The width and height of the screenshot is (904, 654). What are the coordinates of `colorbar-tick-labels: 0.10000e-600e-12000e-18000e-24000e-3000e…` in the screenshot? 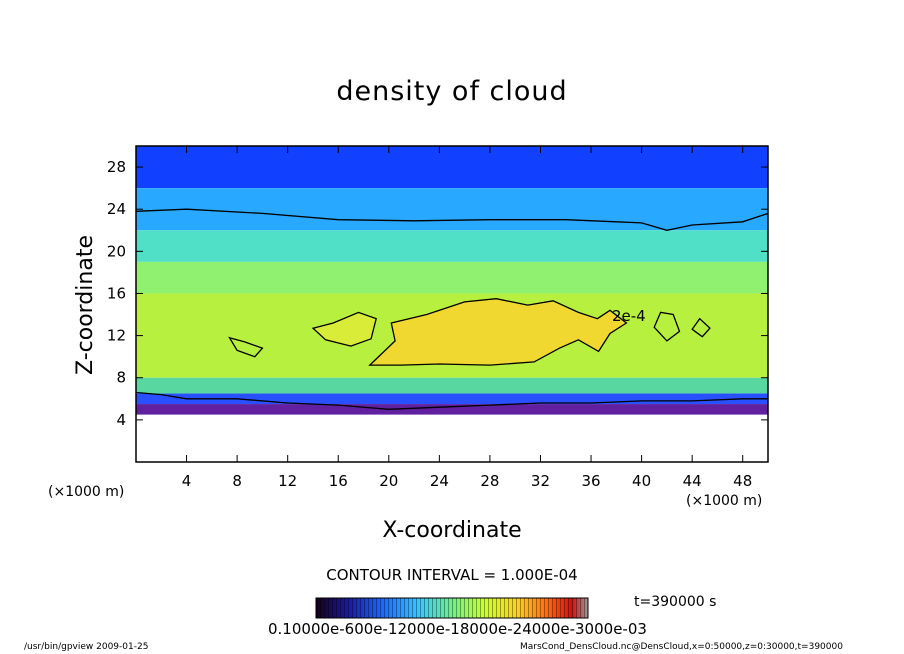 It's located at (457, 629).